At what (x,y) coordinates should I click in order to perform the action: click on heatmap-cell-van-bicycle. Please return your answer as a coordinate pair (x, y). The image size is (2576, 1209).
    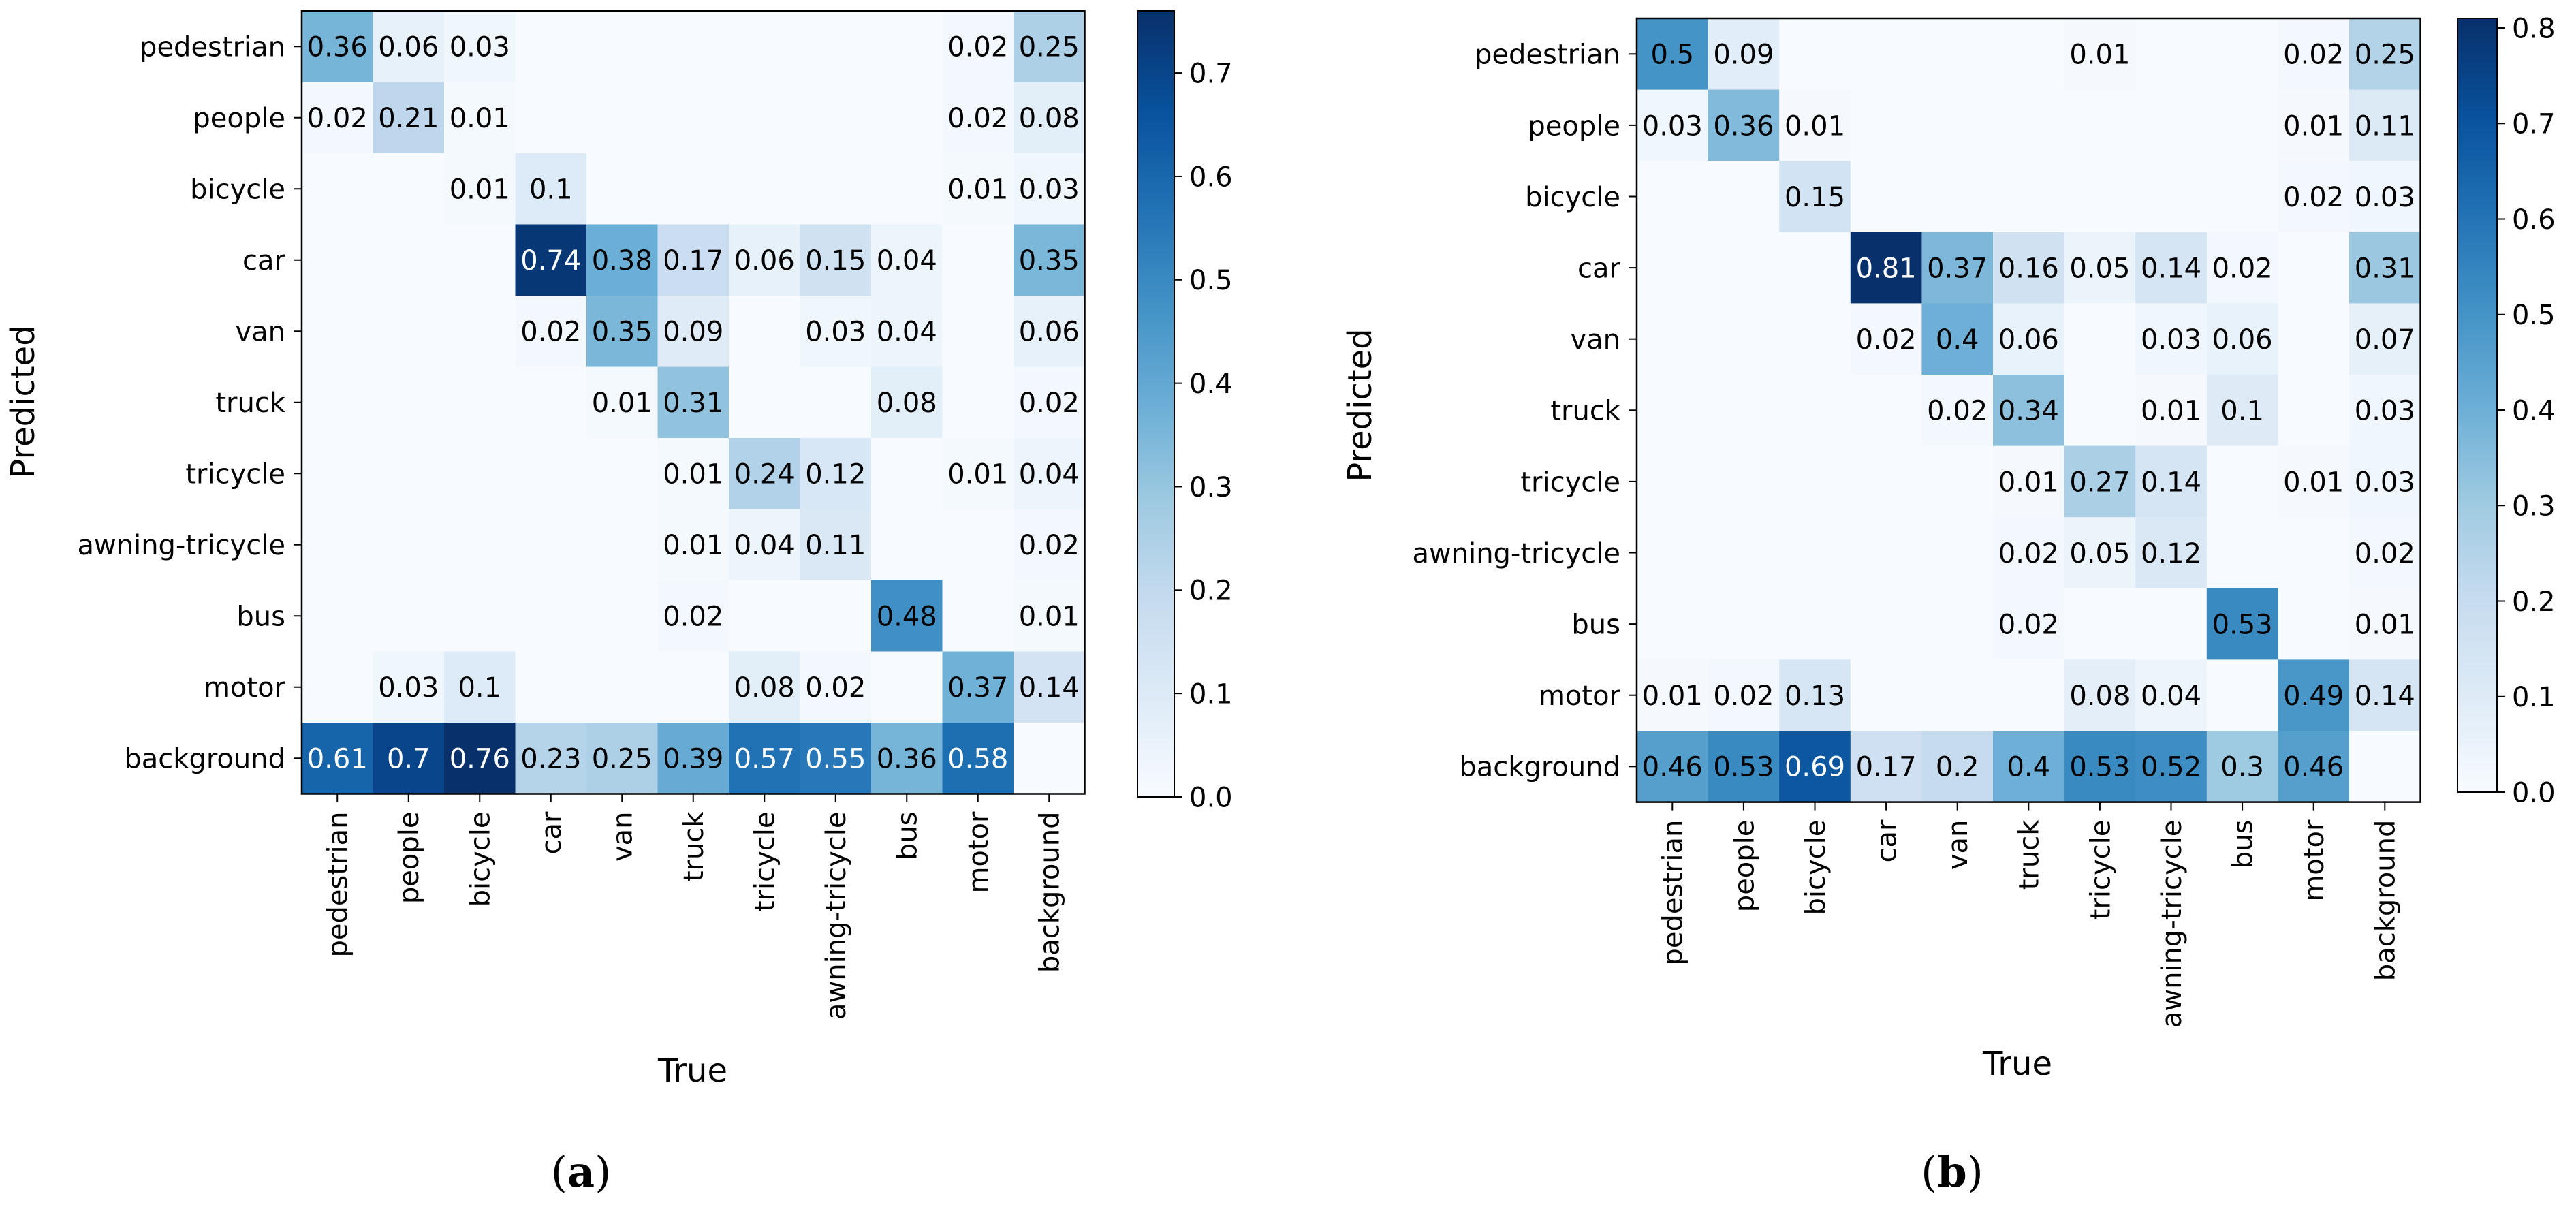
    Looking at the image, I should click on (480, 332).